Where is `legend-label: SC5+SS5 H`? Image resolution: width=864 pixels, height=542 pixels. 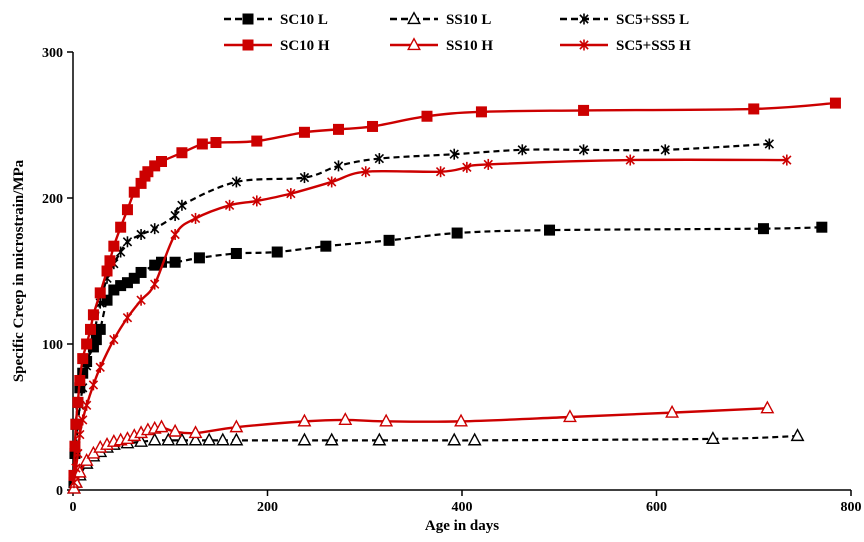
legend-label: SC5+SS5 H is located at coordinates (653, 46).